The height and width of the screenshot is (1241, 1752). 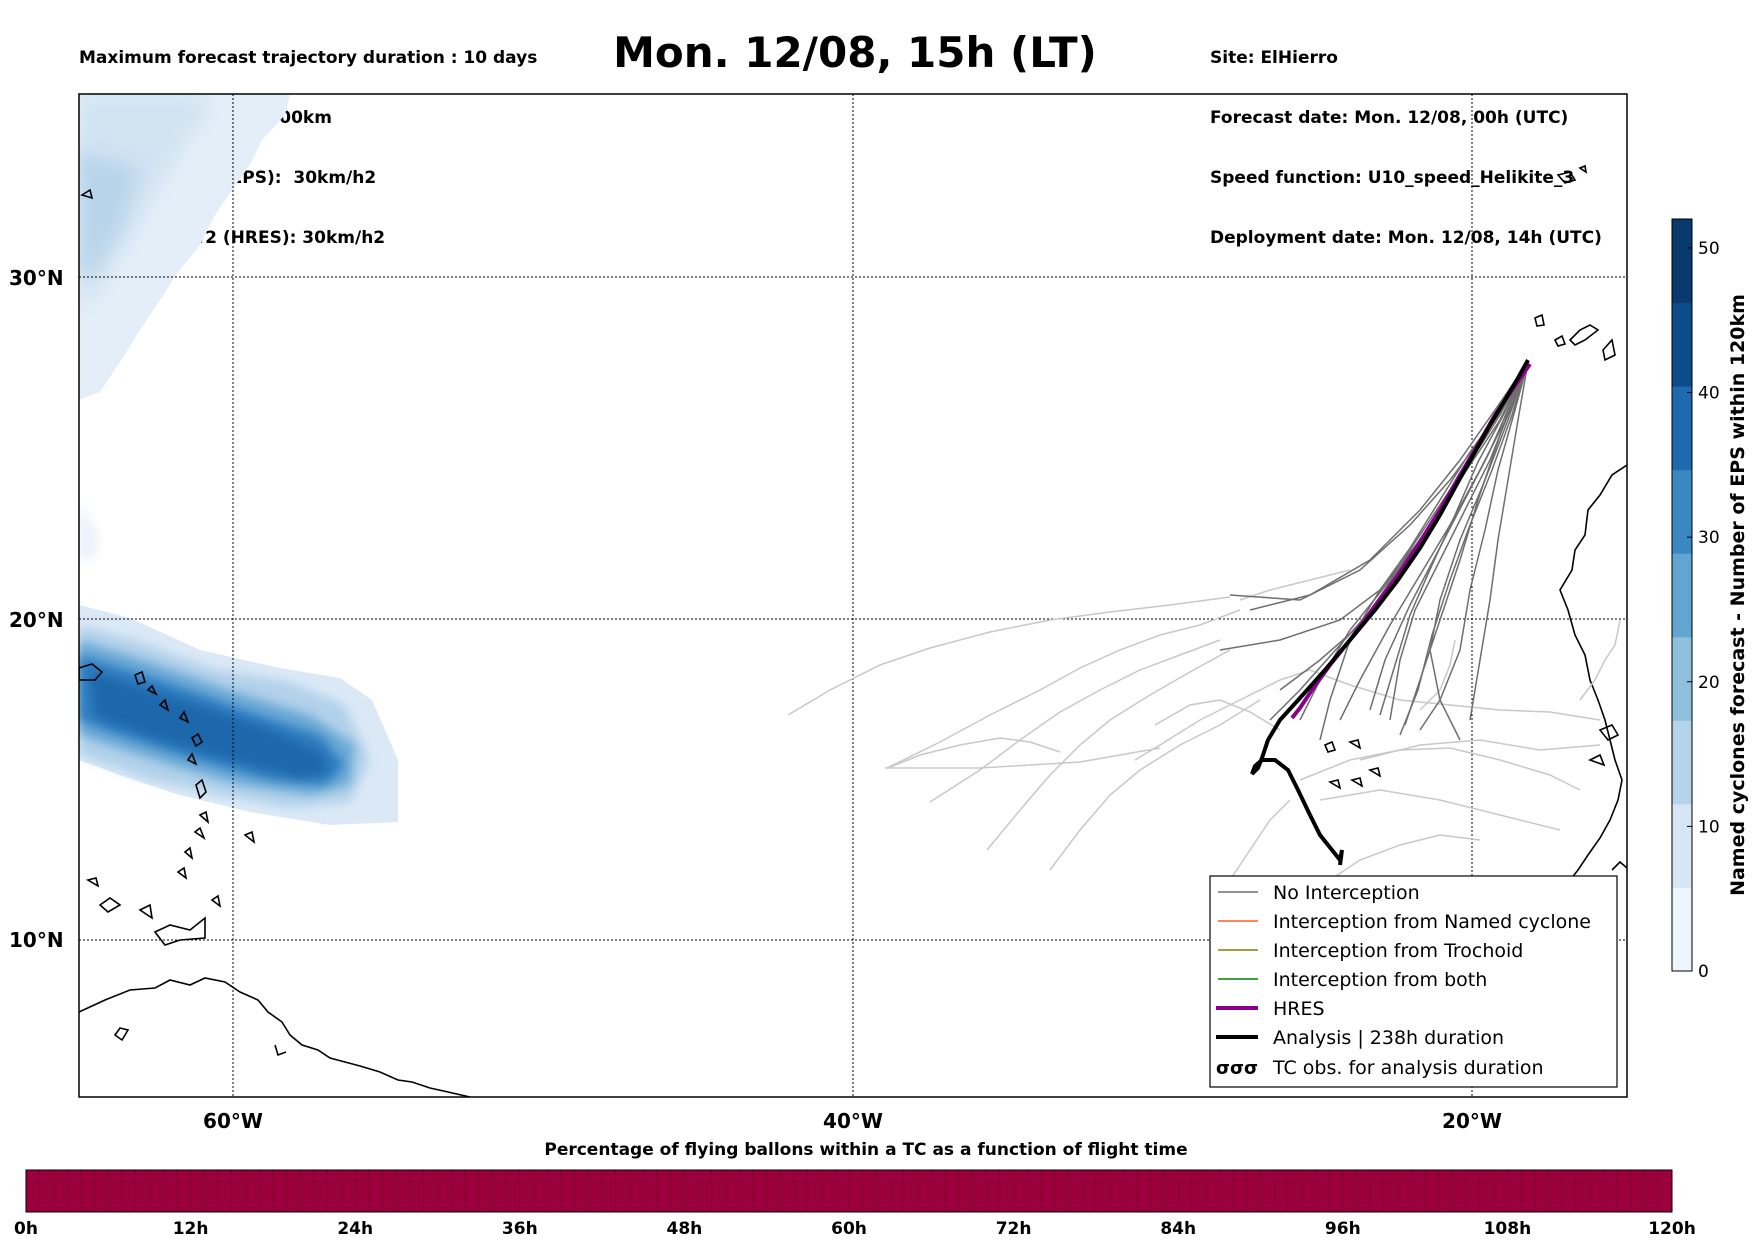 I want to click on legend-box, so click(x=1413, y=981).